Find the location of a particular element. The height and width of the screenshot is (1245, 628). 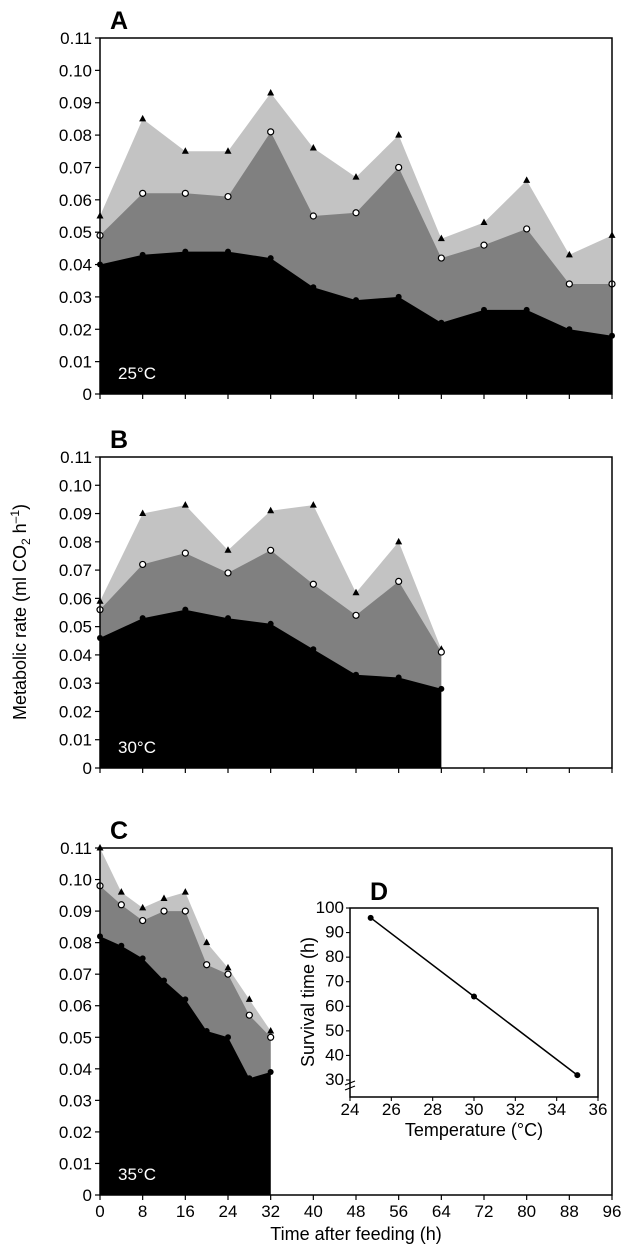

y-tick-label: 0 is located at coordinates (87, 768).